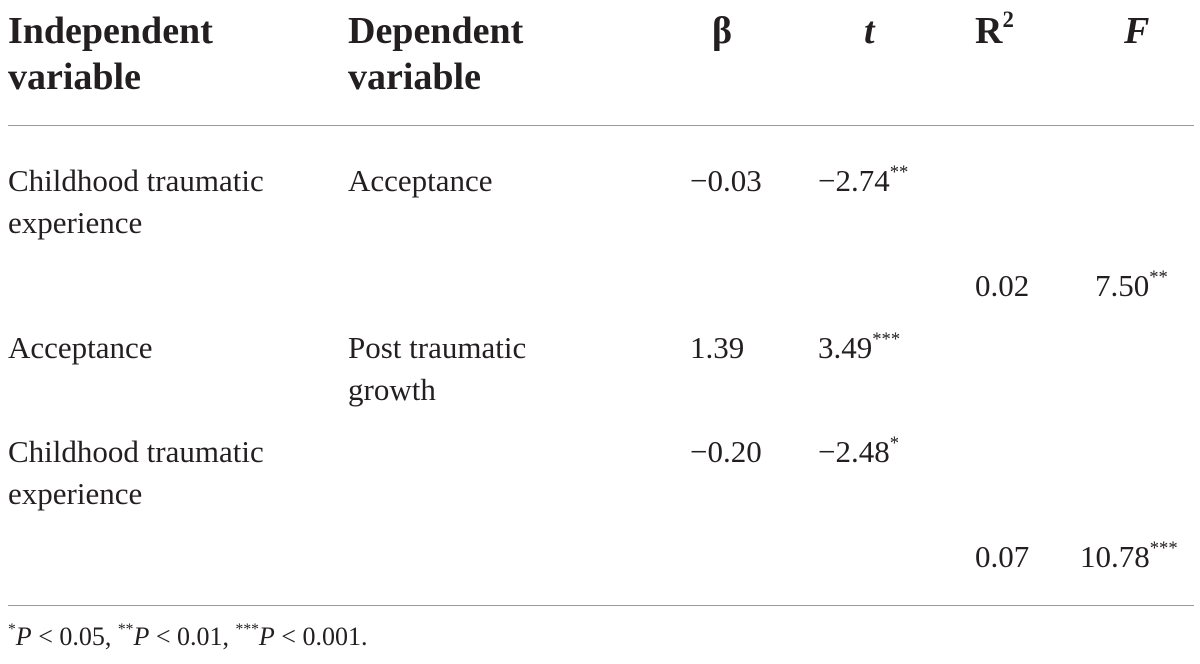 This screenshot has height=664, width=1200. Describe the element at coordinates (854, 451) in the screenshot. I see `row4-t-value: −2.48` at that location.